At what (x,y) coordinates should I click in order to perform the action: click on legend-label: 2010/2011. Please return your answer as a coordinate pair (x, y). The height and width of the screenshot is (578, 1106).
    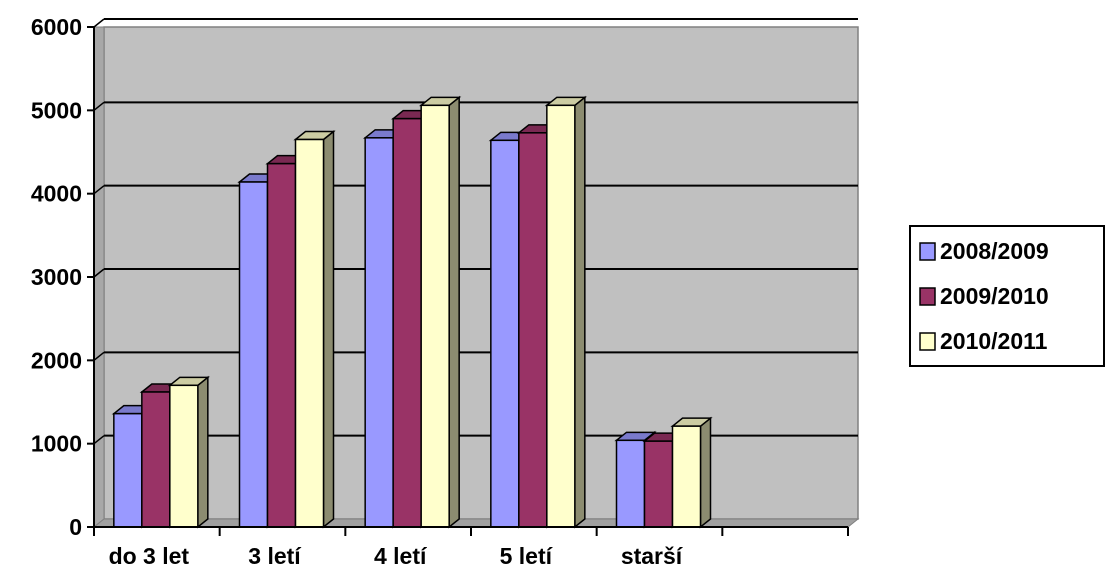
    Looking at the image, I should click on (994, 341).